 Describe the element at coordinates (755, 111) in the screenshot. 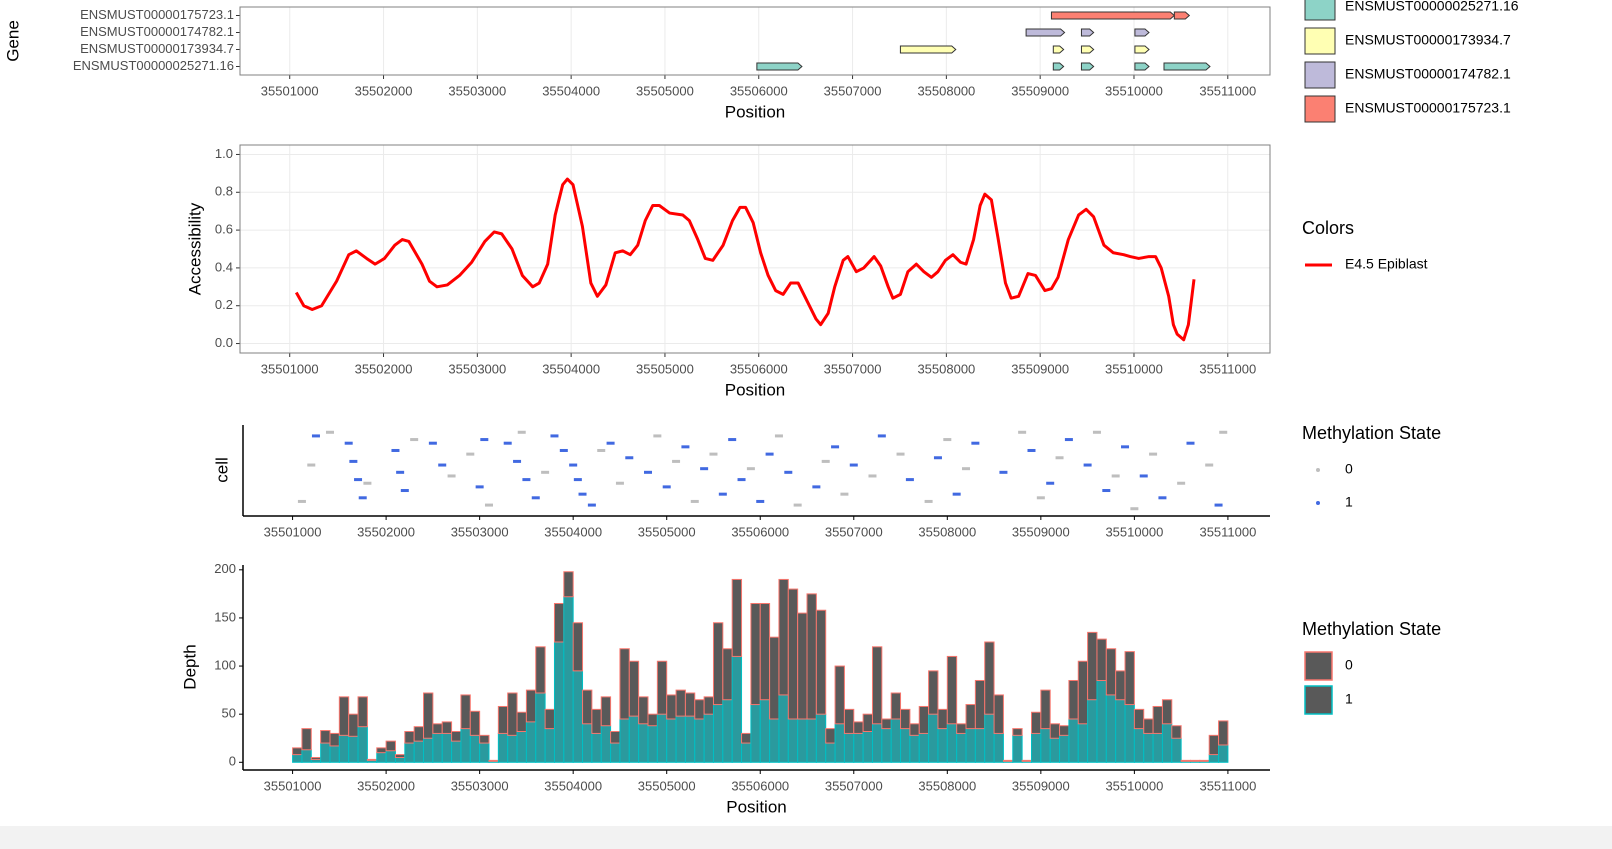

I see `x-axis-title: Position` at that location.